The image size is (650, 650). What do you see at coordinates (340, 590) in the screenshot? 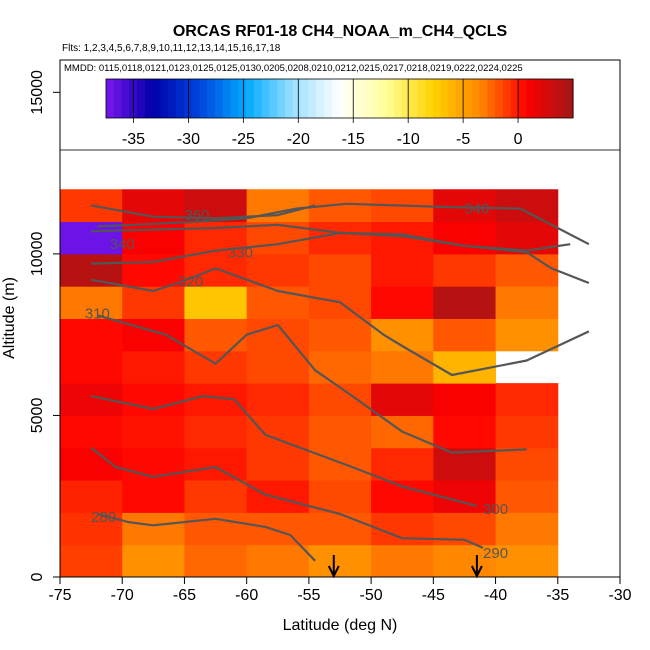
I see `x-axis: -75 -70 -65 -60 -55 -50 -45 -40 -35 -30` at bounding box center [340, 590].